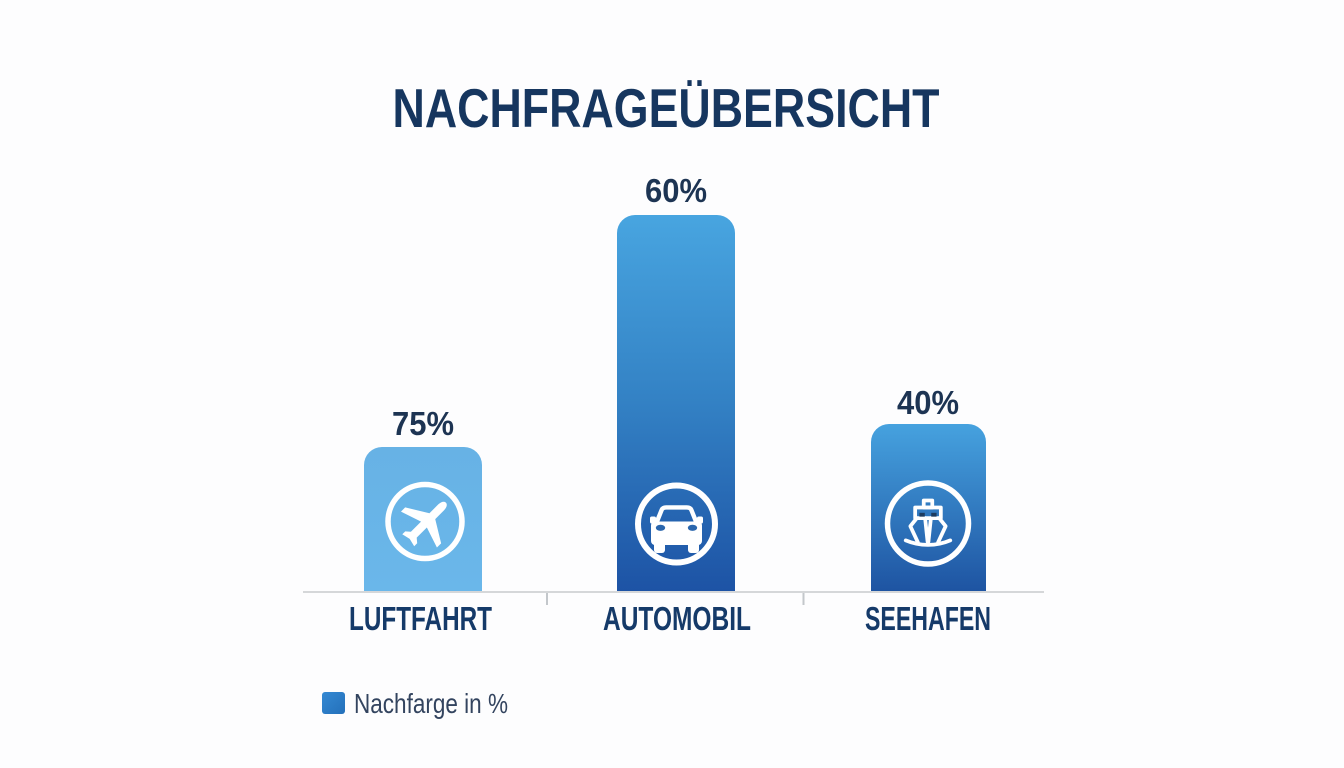  I want to click on svg-text: 75%, so click(423, 423).